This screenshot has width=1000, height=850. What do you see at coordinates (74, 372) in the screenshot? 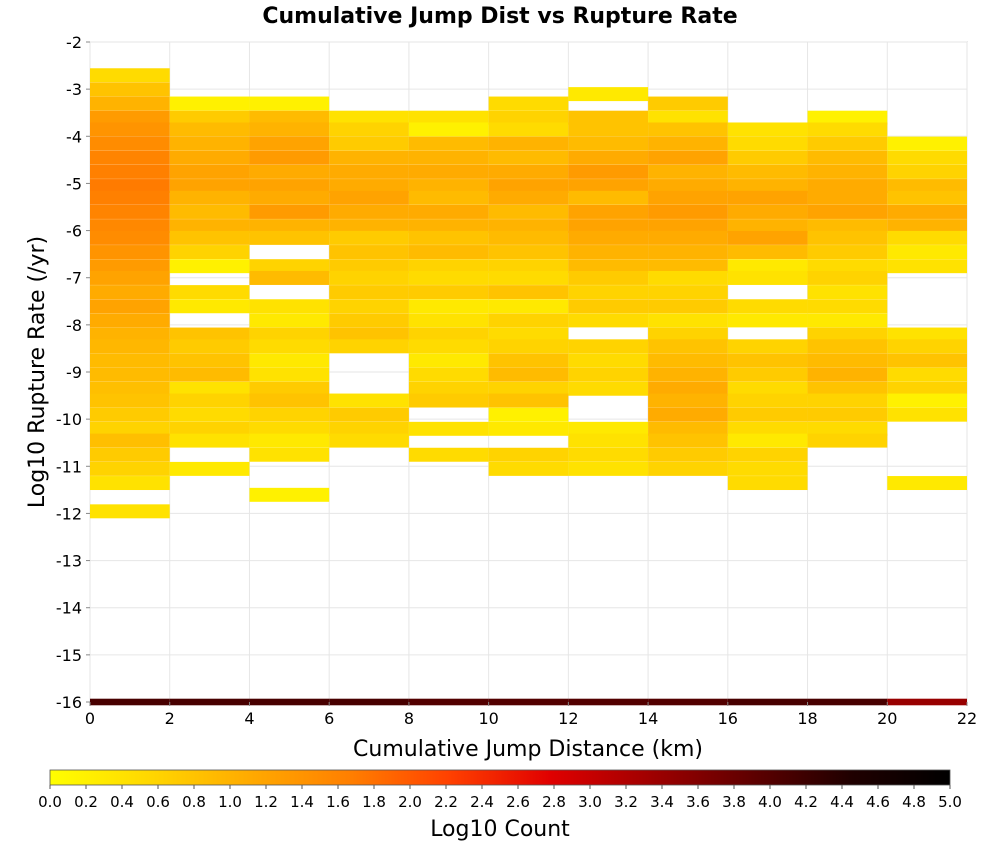
I see `y-tick-label: -9` at bounding box center [74, 372].